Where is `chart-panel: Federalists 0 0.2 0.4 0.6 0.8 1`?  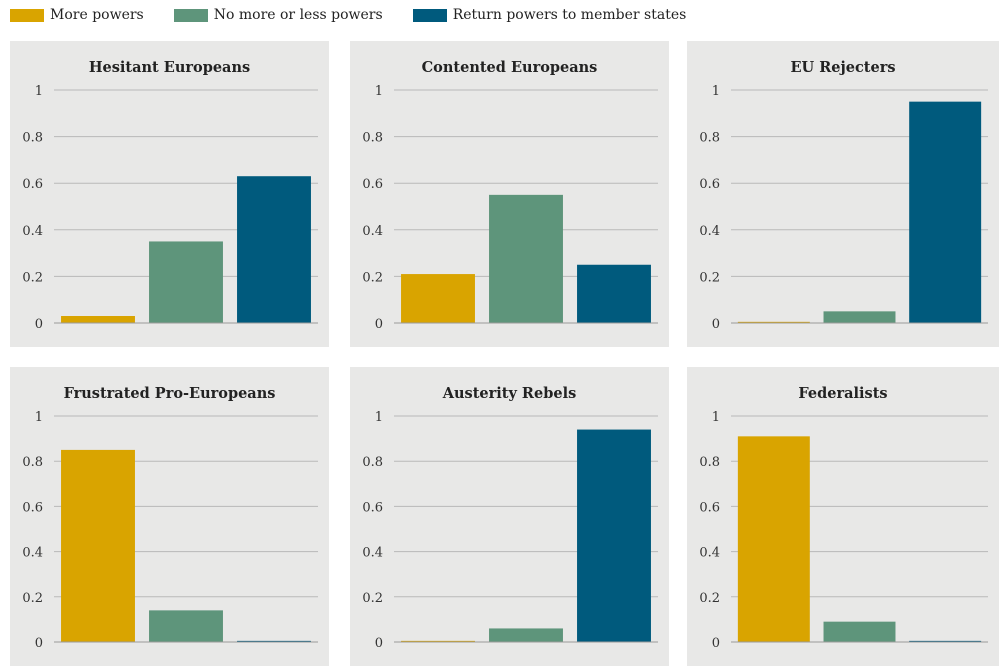
chart-panel: Federalists 0 0.2 0.4 0.6 0.8 1 is located at coordinates (843, 516).